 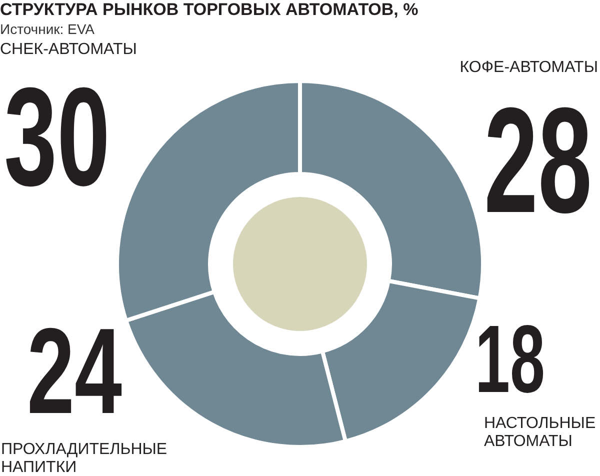 What do you see at coordinates (68, 49) in the screenshot?
I see `slice-label: СНЕК-АВТОМАТЫ` at bounding box center [68, 49].